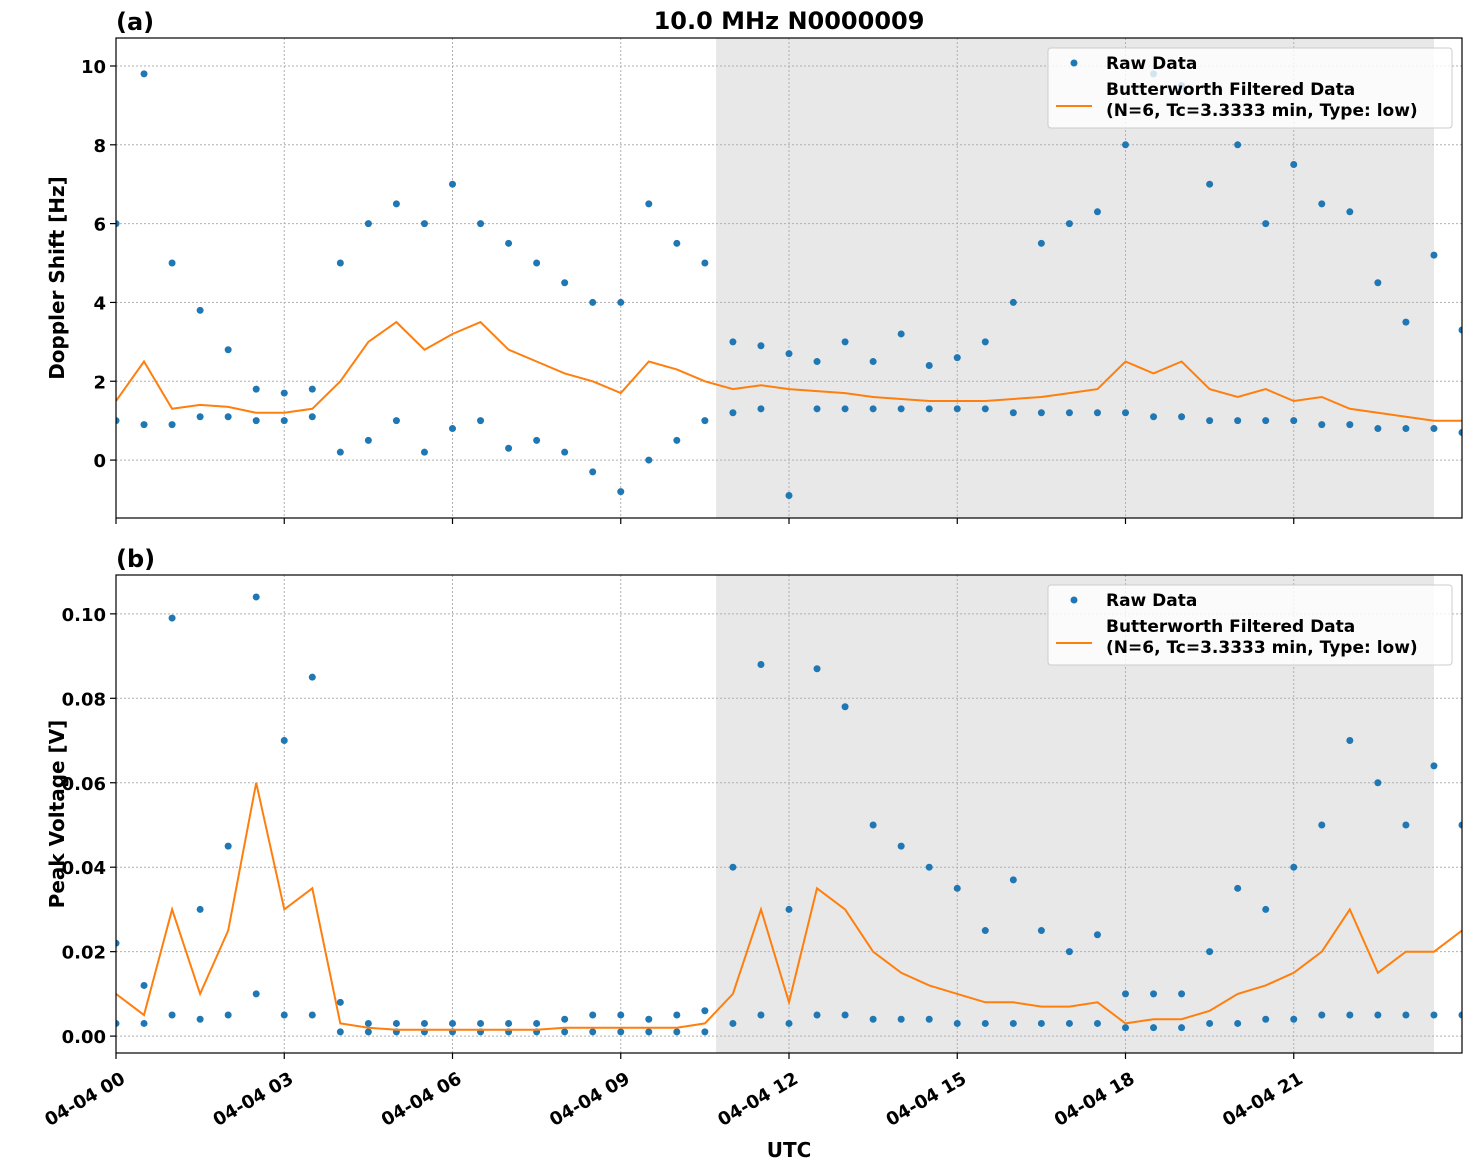  What do you see at coordinates (99, 303) in the screenshot?
I see `y-tick-label: 4` at bounding box center [99, 303].